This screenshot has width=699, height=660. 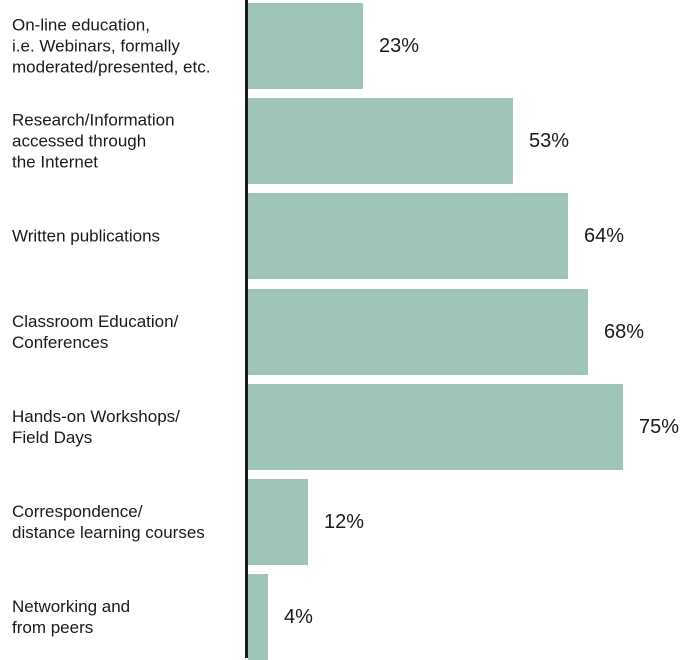 What do you see at coordinates (549, 141) in the screenshot?
I see `value-label: 53%` at bounding box center [549, 141].